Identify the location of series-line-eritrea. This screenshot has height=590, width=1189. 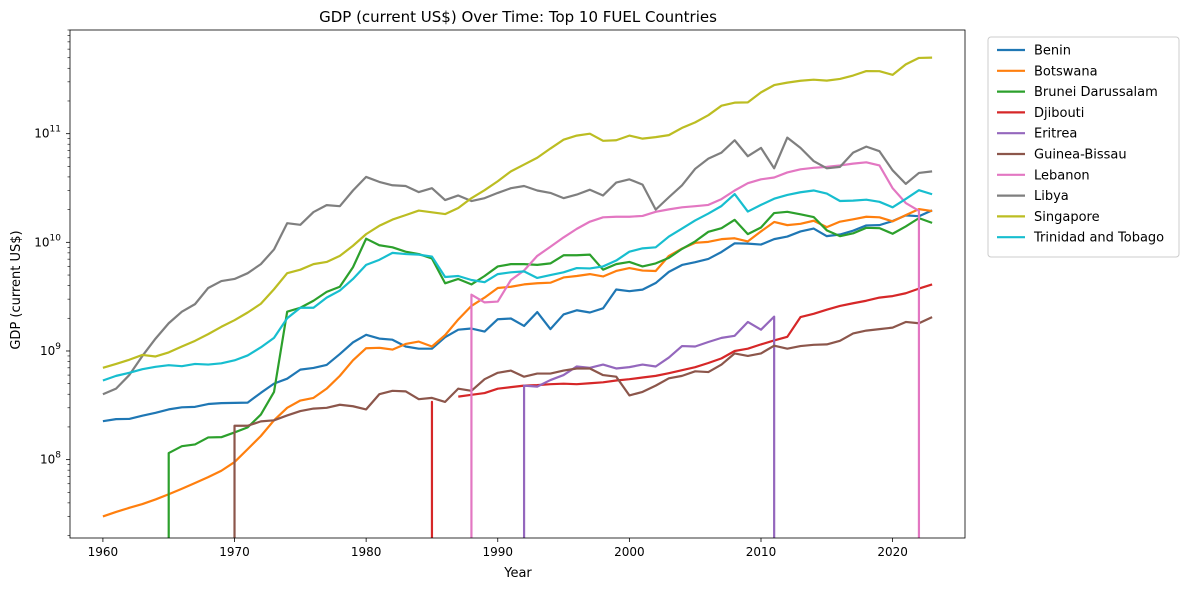
(649, 426).